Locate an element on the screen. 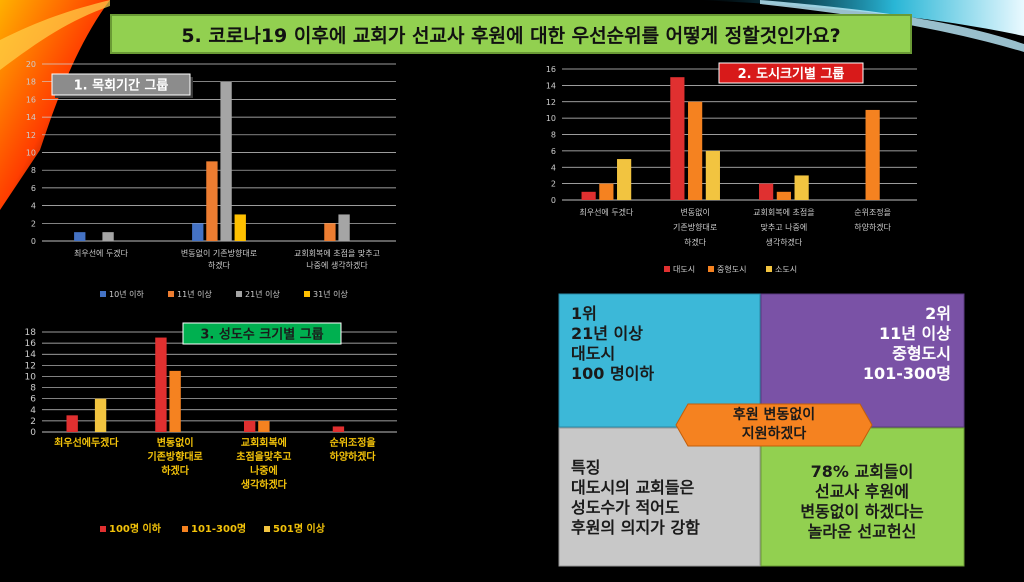 Image resolution: width=1024 pixels, height=582 pixels. x-category-label-line: 최우선에두겠다 is located at coordinates (86, 442).